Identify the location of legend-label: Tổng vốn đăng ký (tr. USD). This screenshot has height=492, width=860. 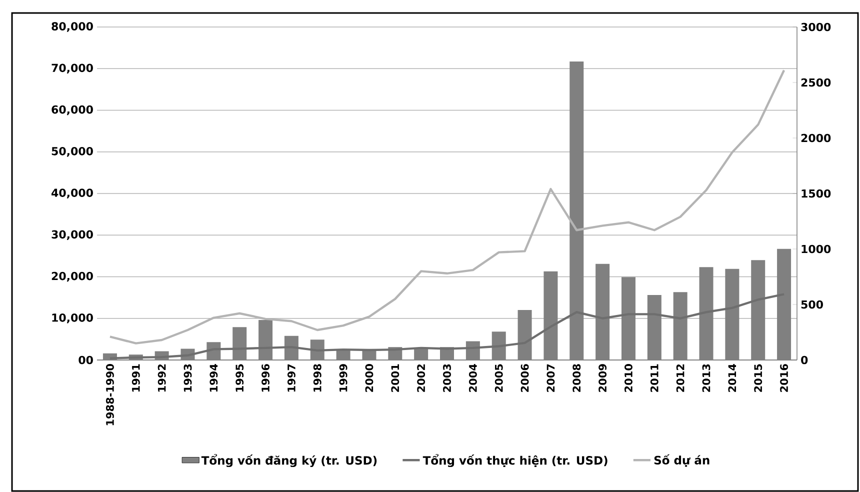
(289, 461).